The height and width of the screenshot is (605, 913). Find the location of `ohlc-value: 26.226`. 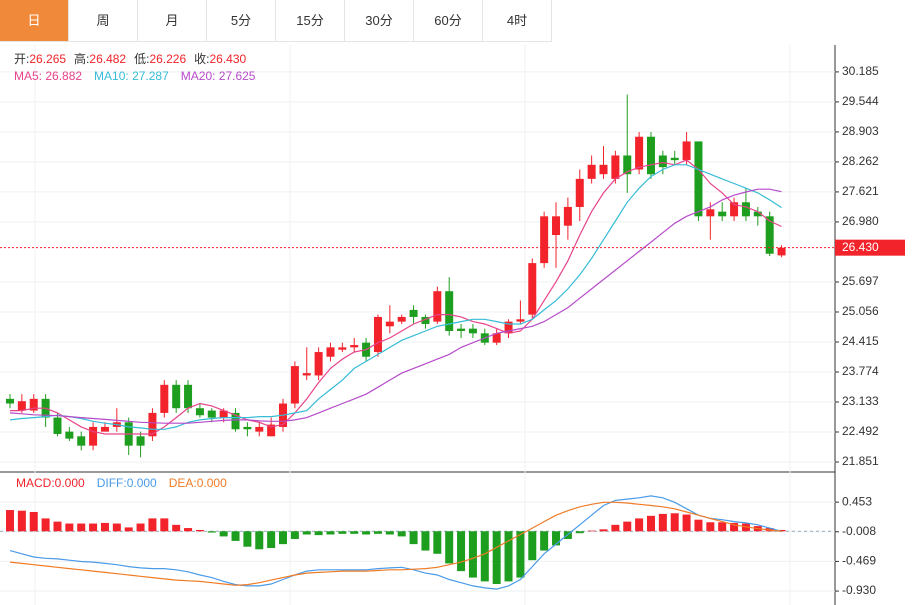

ohlc-value: 26.226 is located at coordinates (167, 59).